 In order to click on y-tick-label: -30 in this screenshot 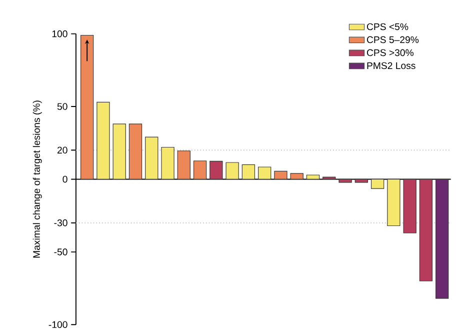, I will do `click(61, 222)`.